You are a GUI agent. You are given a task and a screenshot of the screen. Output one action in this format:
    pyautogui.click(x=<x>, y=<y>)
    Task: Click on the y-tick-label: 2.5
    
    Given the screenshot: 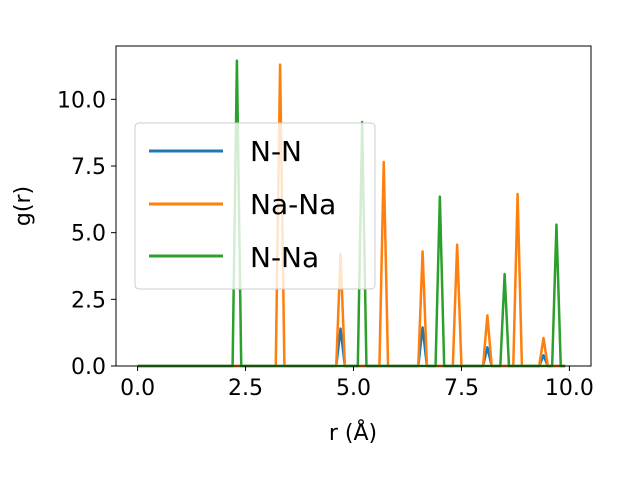 What is the action you would take?
    pyautogui.click(x=88, y=300)
    